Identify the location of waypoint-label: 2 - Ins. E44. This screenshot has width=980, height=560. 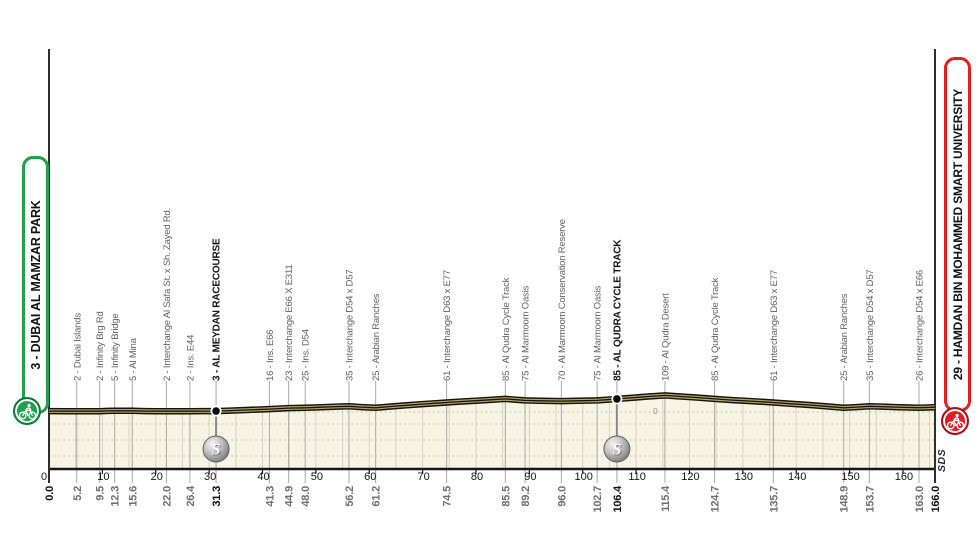
(190, 358).